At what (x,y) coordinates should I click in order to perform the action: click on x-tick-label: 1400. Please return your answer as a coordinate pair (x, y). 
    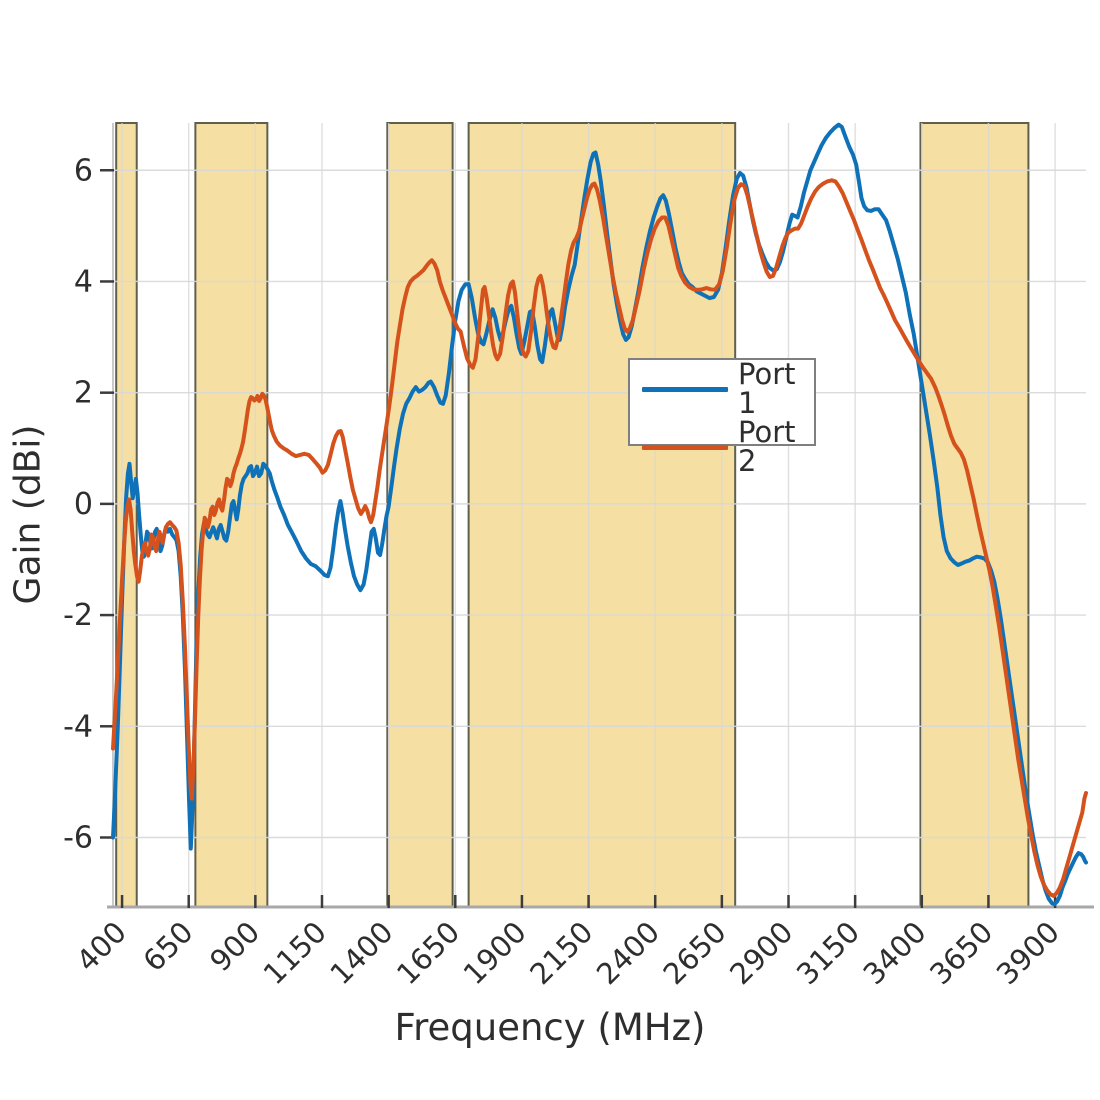
    Looking at the image, I should click on (361, 953).